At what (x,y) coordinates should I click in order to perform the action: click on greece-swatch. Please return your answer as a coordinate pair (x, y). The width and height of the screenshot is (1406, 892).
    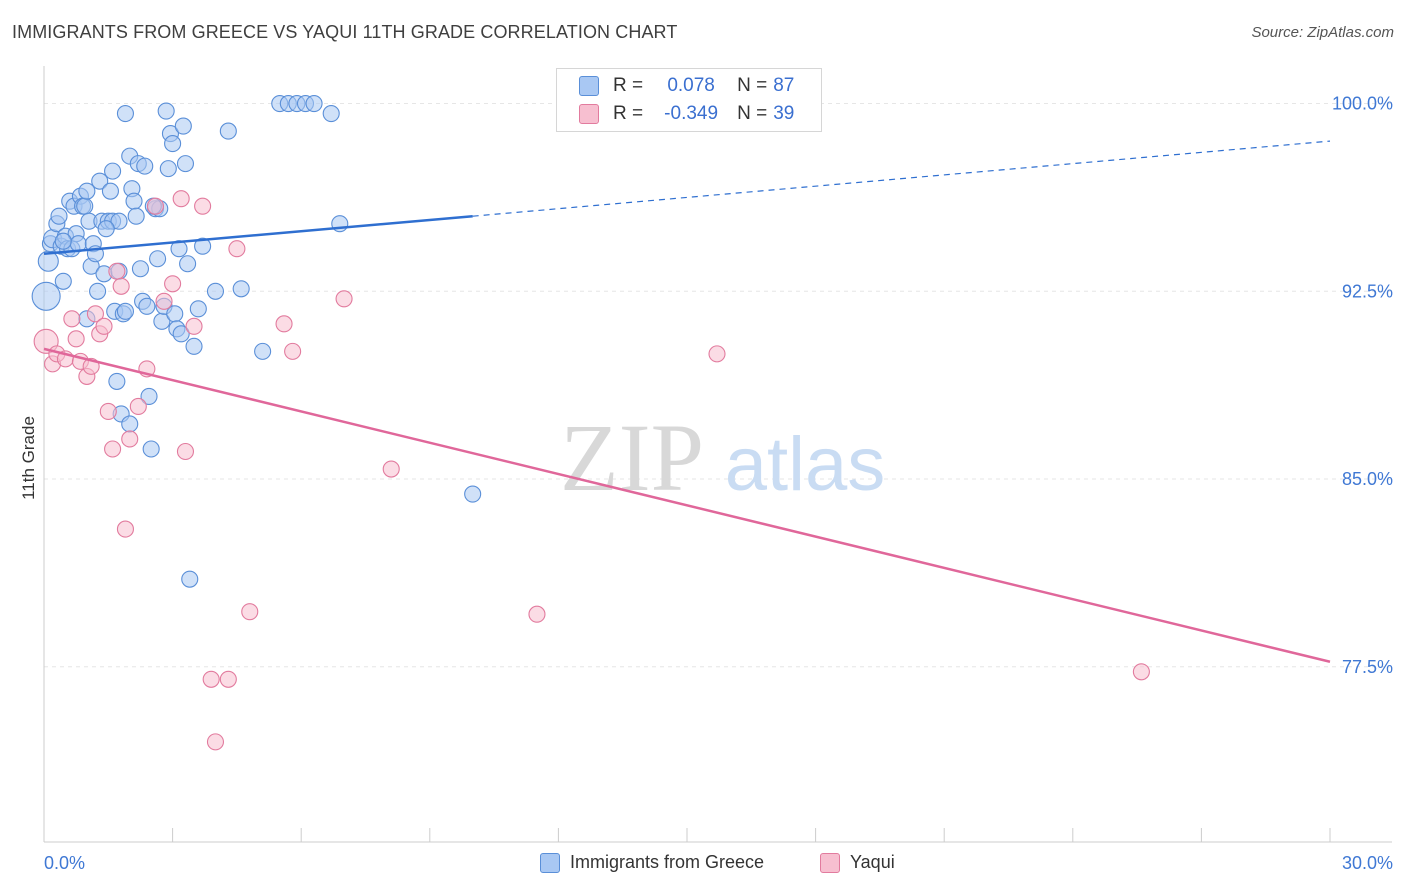
    Looking at the image, I should click on (589, 86).